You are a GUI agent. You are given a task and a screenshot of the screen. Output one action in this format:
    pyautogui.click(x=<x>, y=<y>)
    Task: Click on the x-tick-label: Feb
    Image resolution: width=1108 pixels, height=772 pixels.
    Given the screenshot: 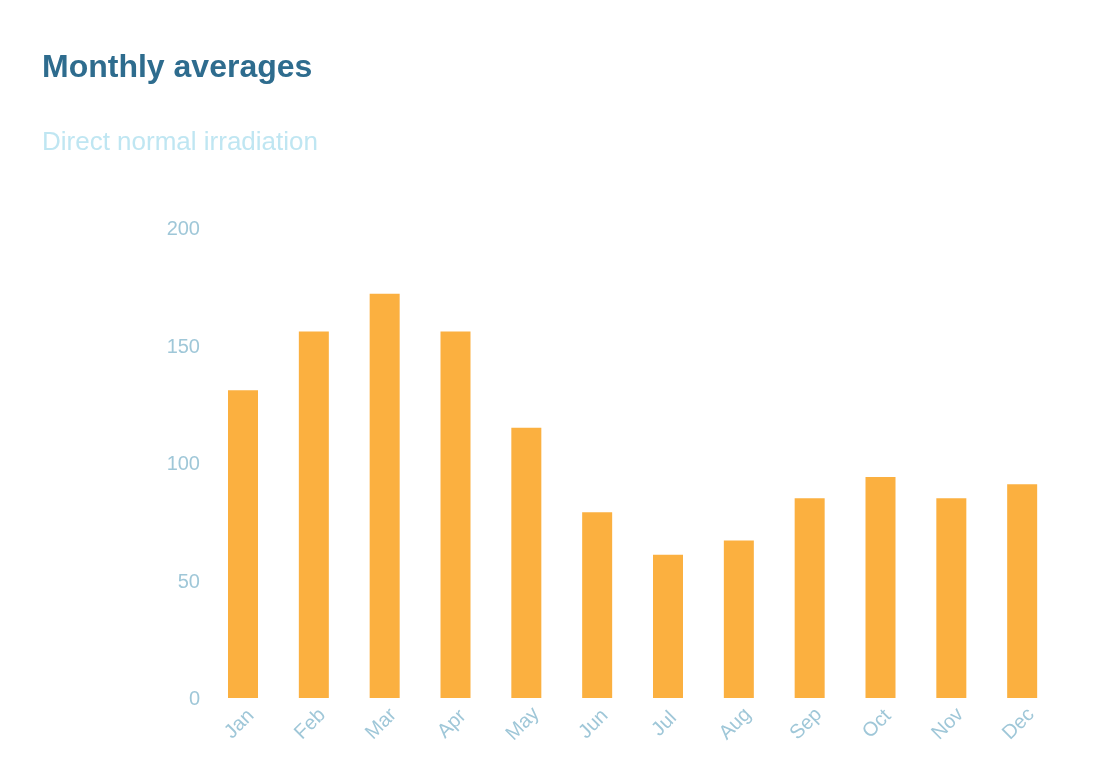 What is the action you would take?
    pyautogui.click(x=309, y=723)
    